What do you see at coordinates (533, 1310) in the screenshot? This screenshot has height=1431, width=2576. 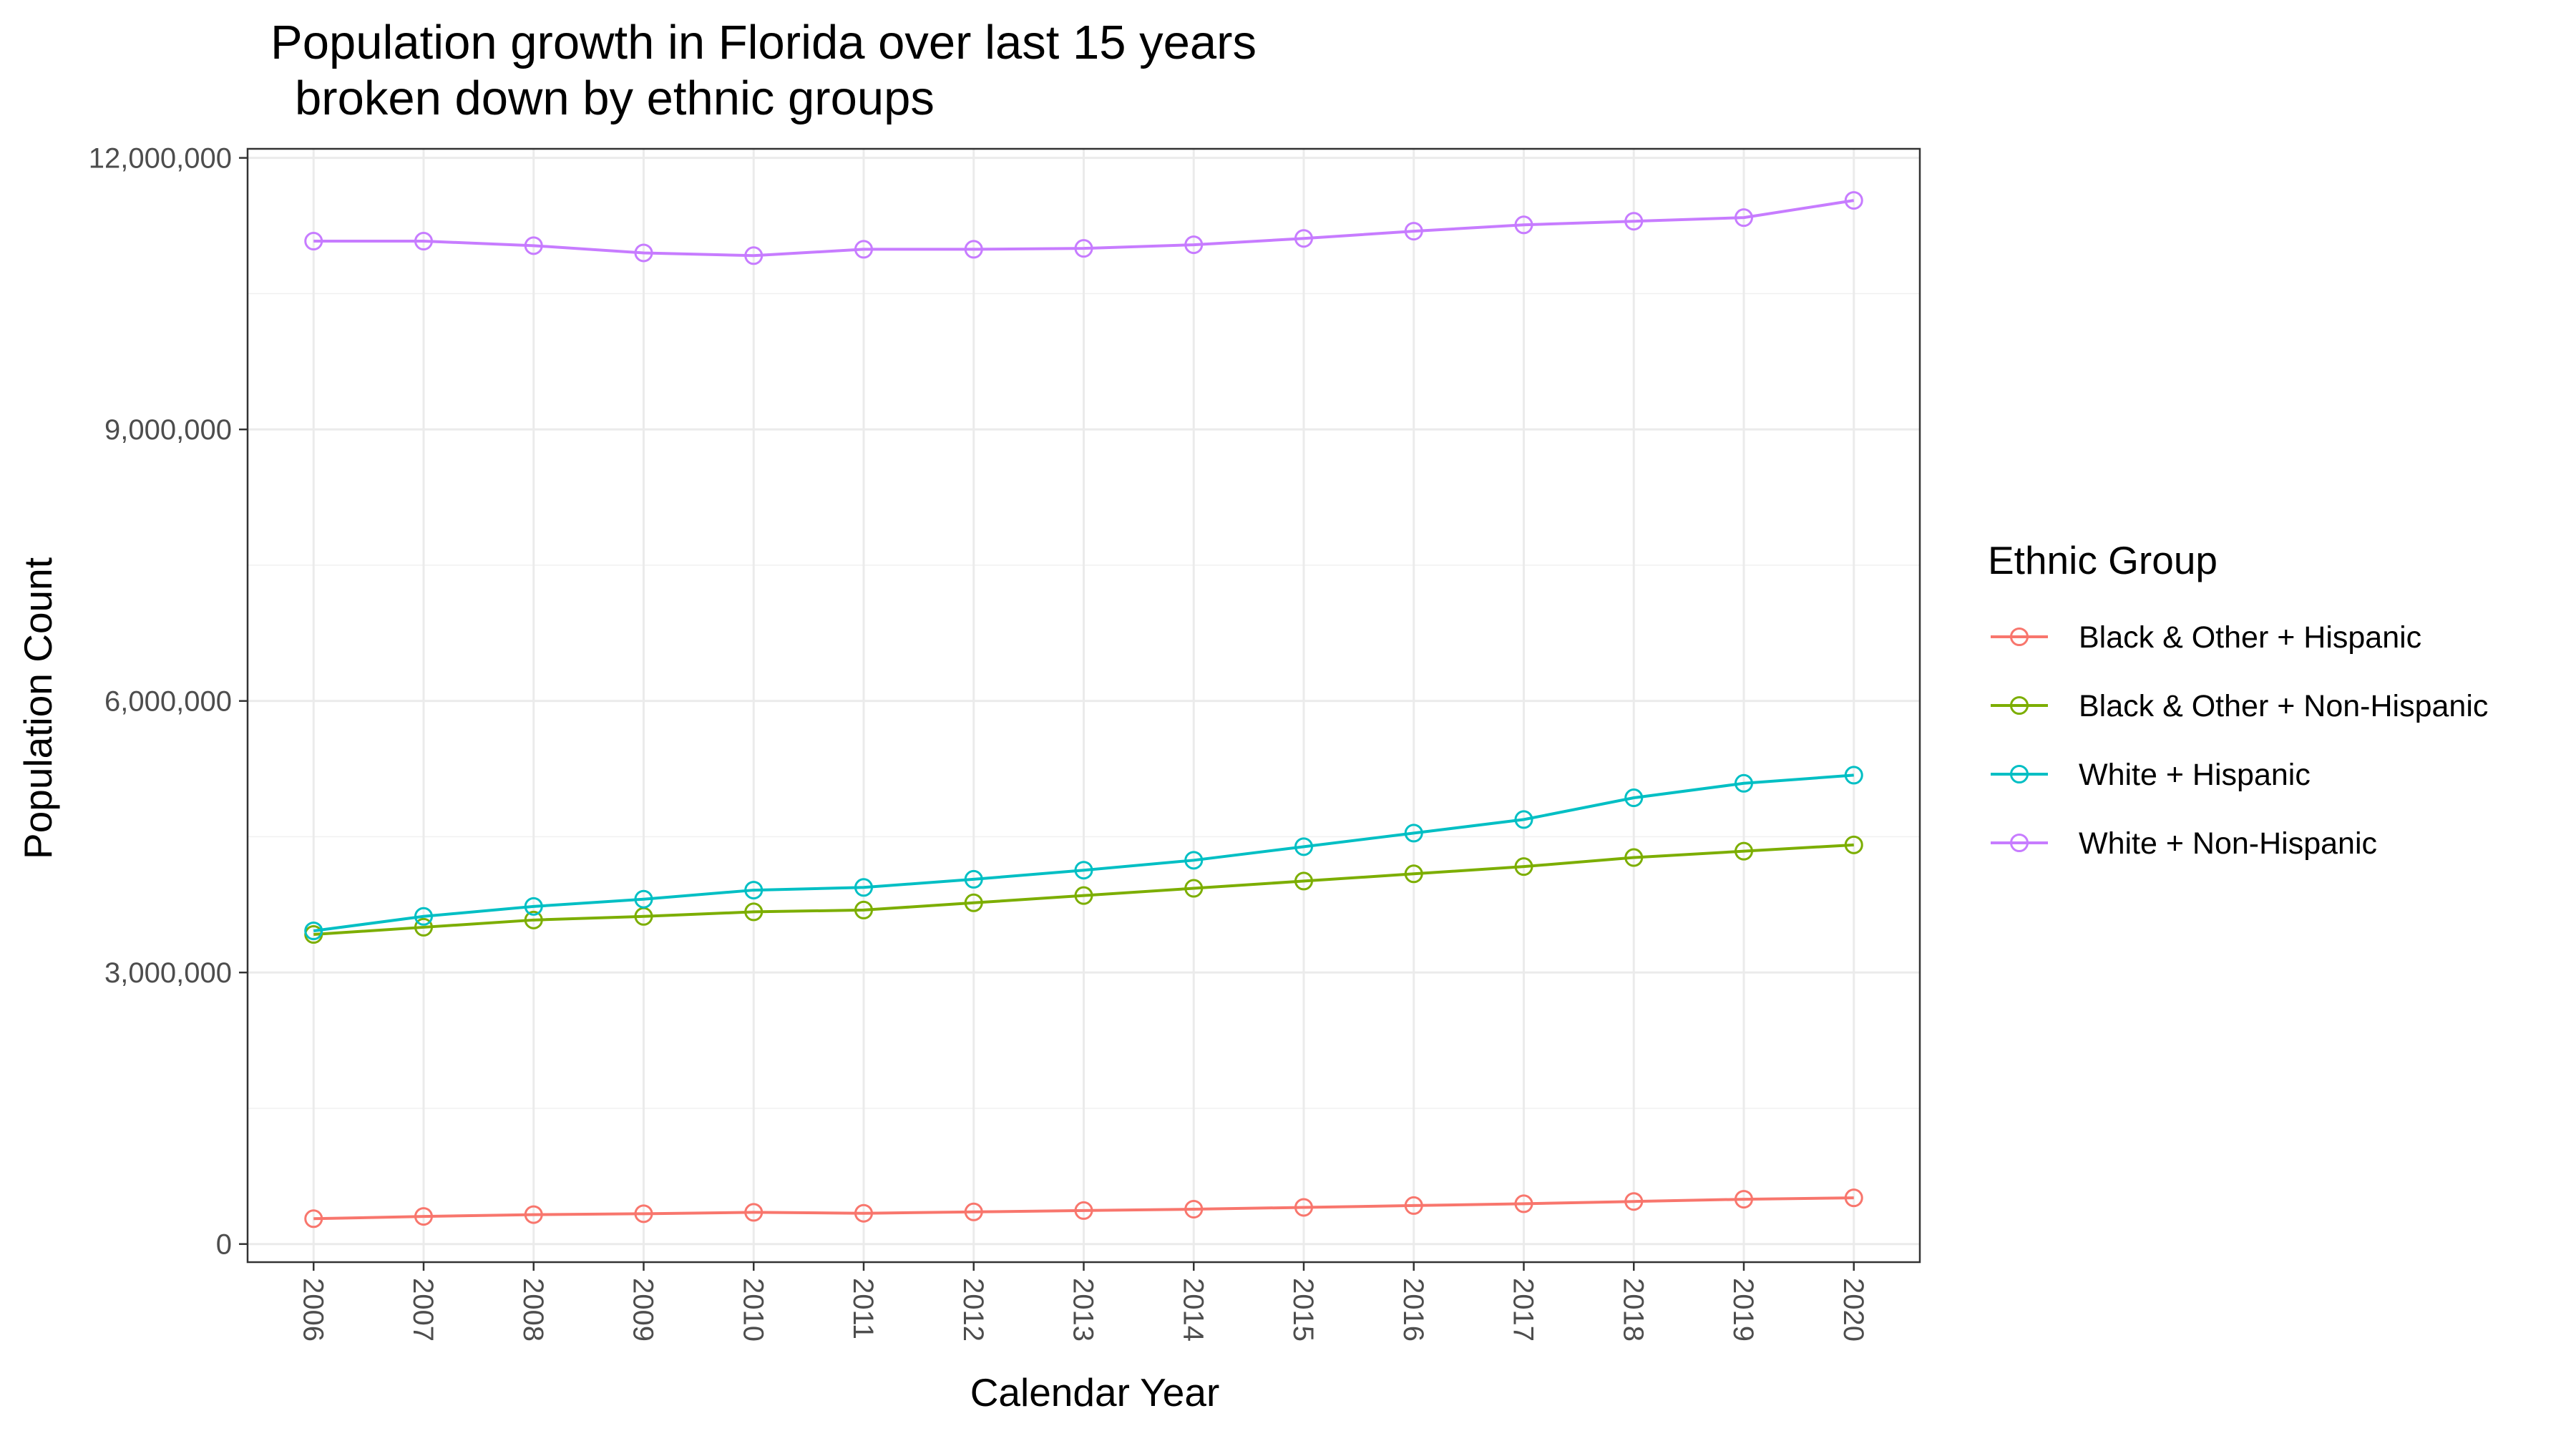 I see `x-tick-label: 2008` at bounding box center [533, 1310].